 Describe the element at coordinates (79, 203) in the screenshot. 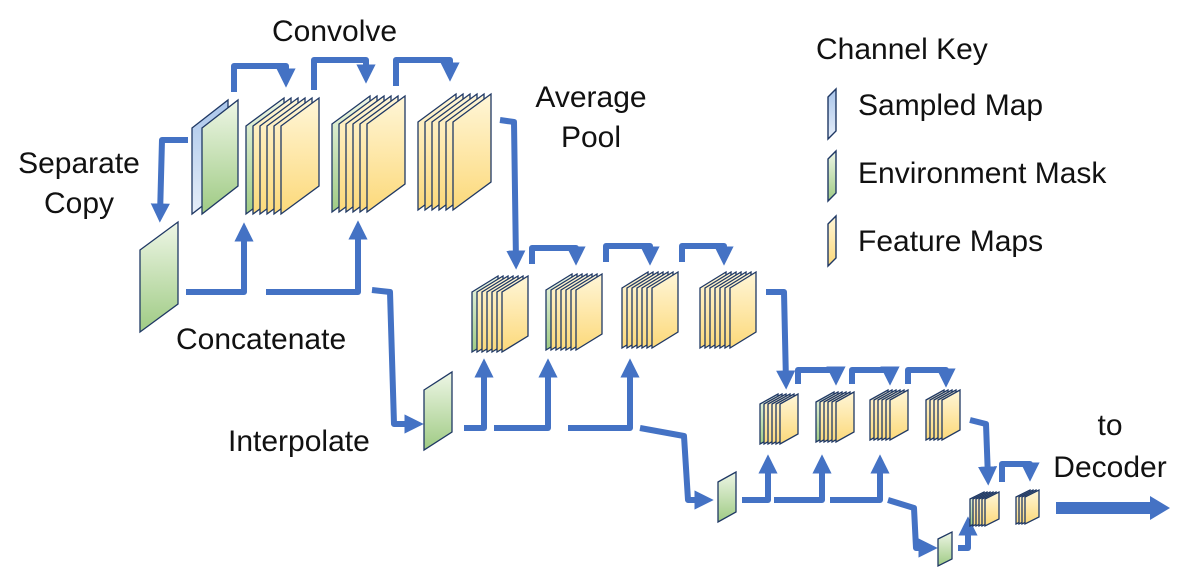

I see `separate-copy-label-line2: Copy` at that location.